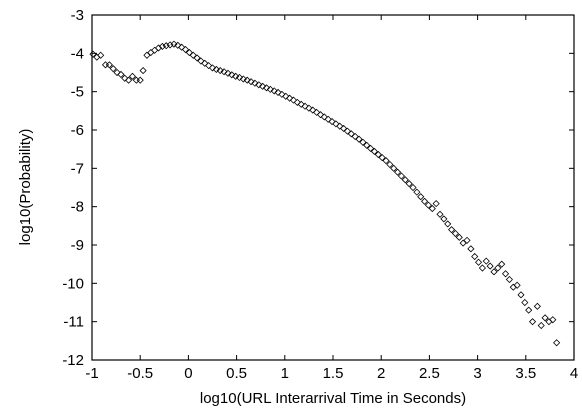 The width and height of the screenshot is (582, 408). What do you see at coordinates (333, 398) in the screenshot?
I see `x-axis-title: log10(URL Interarrival Time in Seconds)` at bounding box center [333, 398].